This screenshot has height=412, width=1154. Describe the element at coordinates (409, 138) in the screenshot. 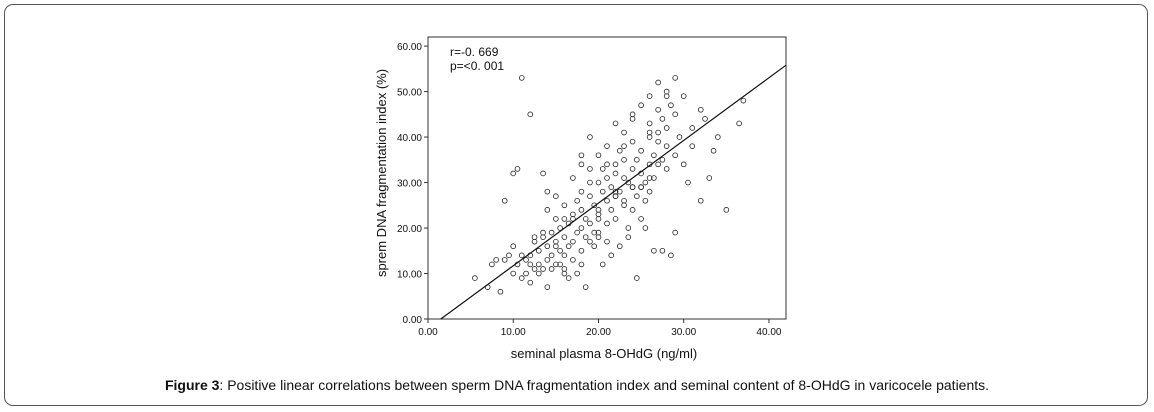

I see `y-tick-label: 40.00` at that location.